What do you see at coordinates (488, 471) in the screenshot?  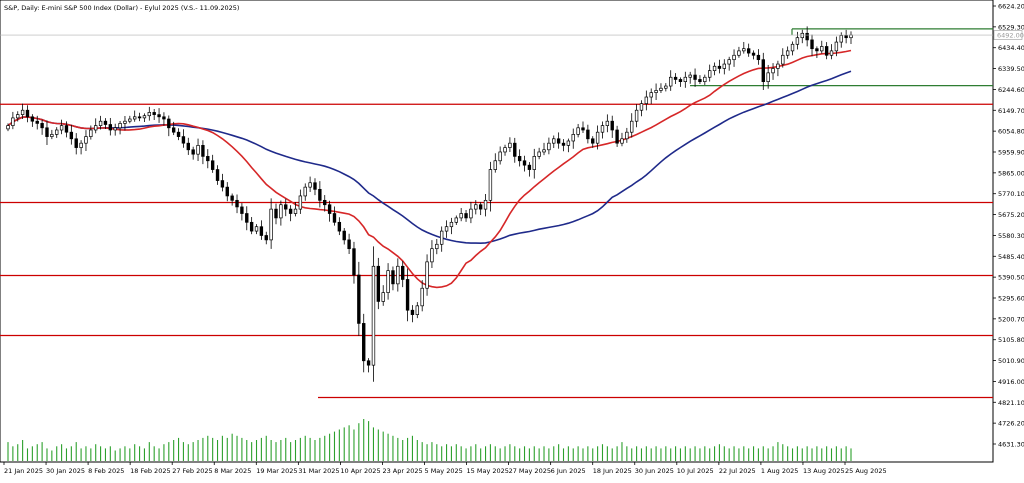 I see `x-axis-tick-label: 15 May 2025` at bounding box center [488, 471].